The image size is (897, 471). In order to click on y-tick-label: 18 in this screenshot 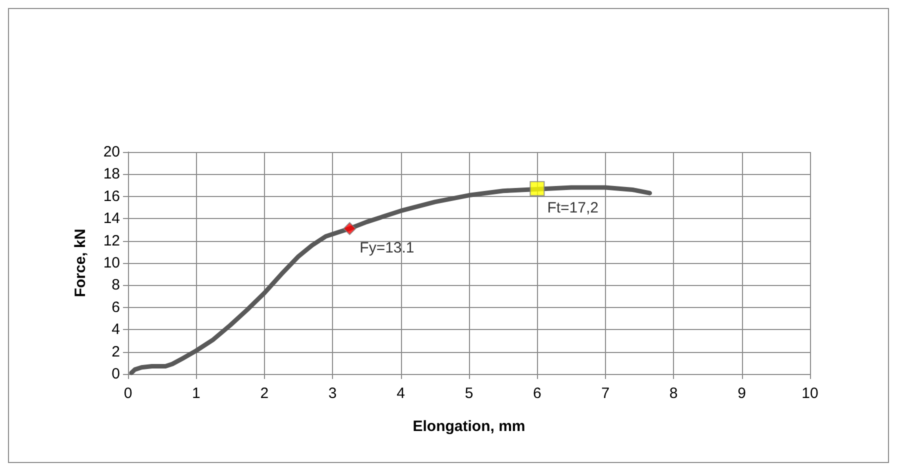, I will do `click(111, 174)`.